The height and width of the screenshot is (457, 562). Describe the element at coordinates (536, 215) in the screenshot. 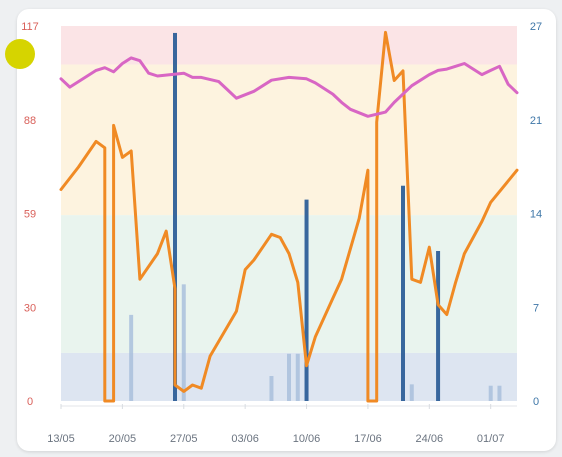

I see `y-right-tick-label: 14` at that location.